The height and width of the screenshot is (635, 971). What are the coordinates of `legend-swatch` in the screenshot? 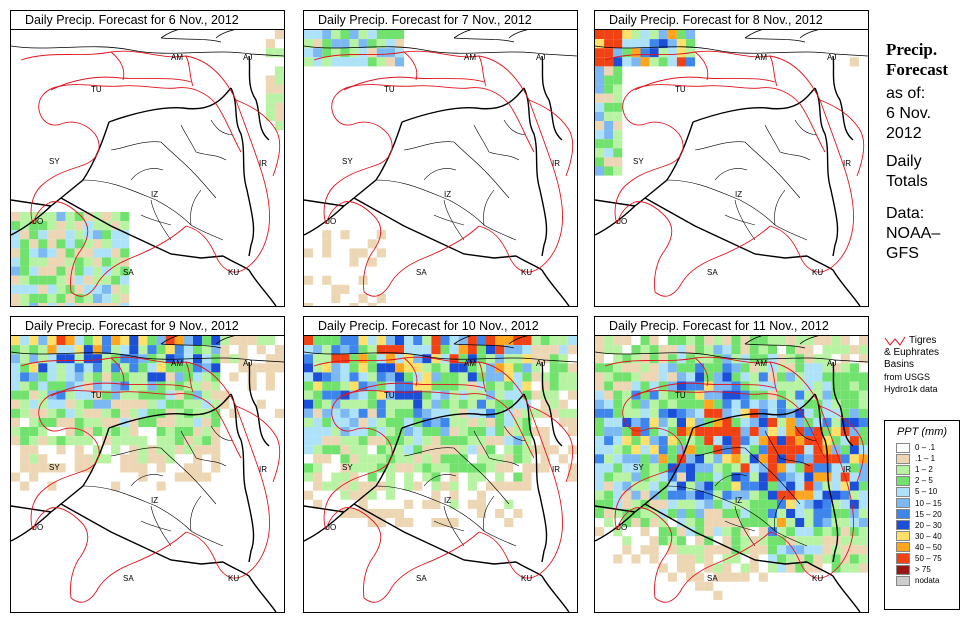 It's located at (903, 480).